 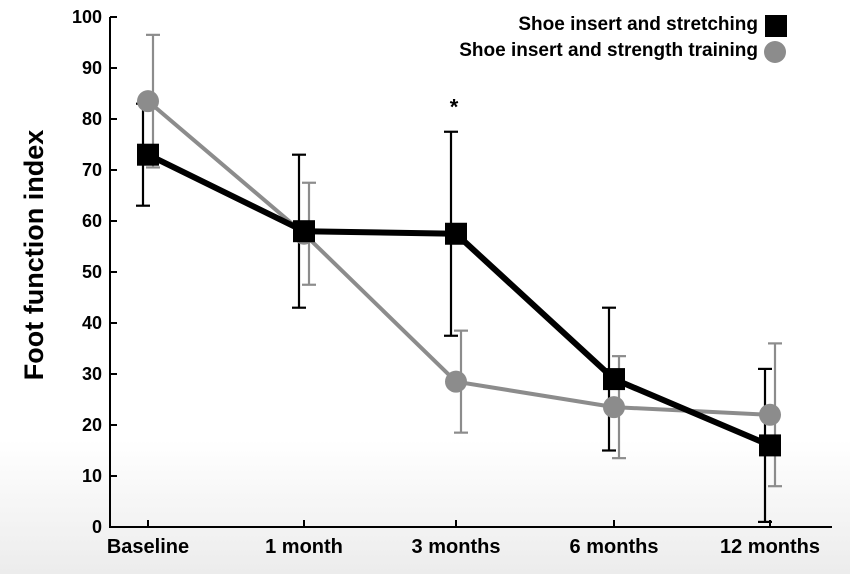 What do you see at coordinates (87, 17) in the screenshot?
I see `y-tick-label: 100` at bounding box center [87, 17].